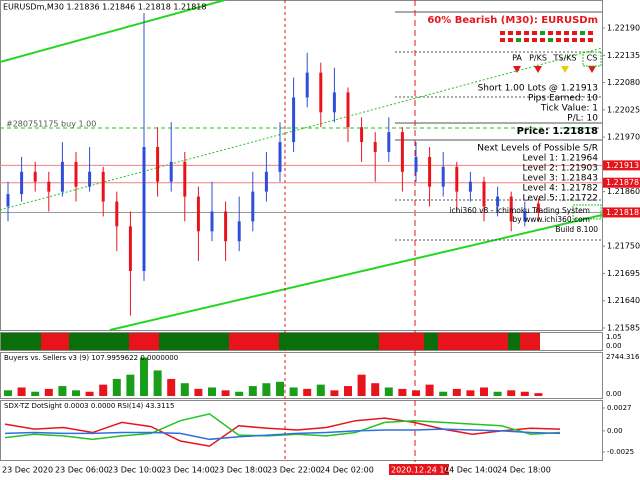  Describe the element at coordinates (113, 31) in the screenshot. I see `trend-line` at that location.